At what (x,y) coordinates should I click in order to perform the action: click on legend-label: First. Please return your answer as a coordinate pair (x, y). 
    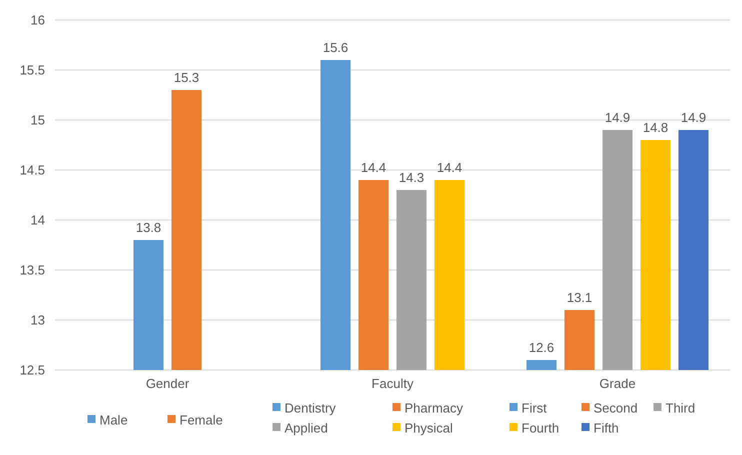
    Looking at the image, I should click on (535, 408).